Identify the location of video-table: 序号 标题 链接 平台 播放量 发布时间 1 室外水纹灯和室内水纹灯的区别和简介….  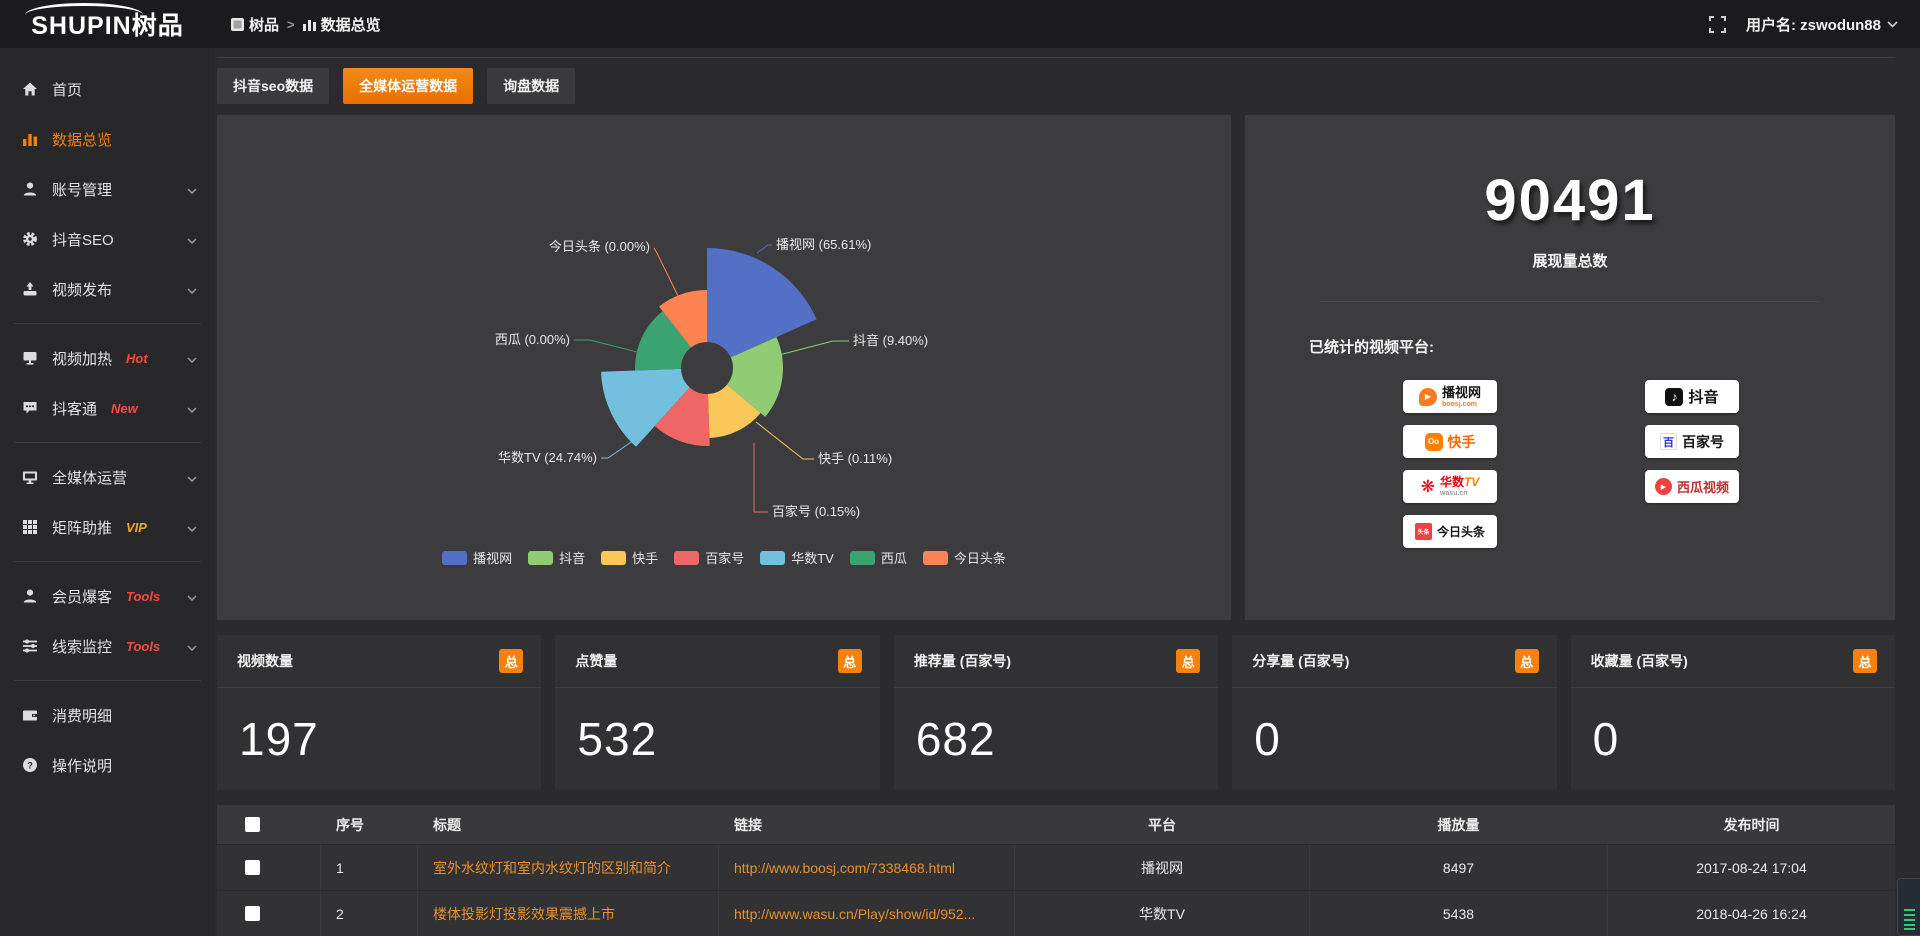
(1056, 870).